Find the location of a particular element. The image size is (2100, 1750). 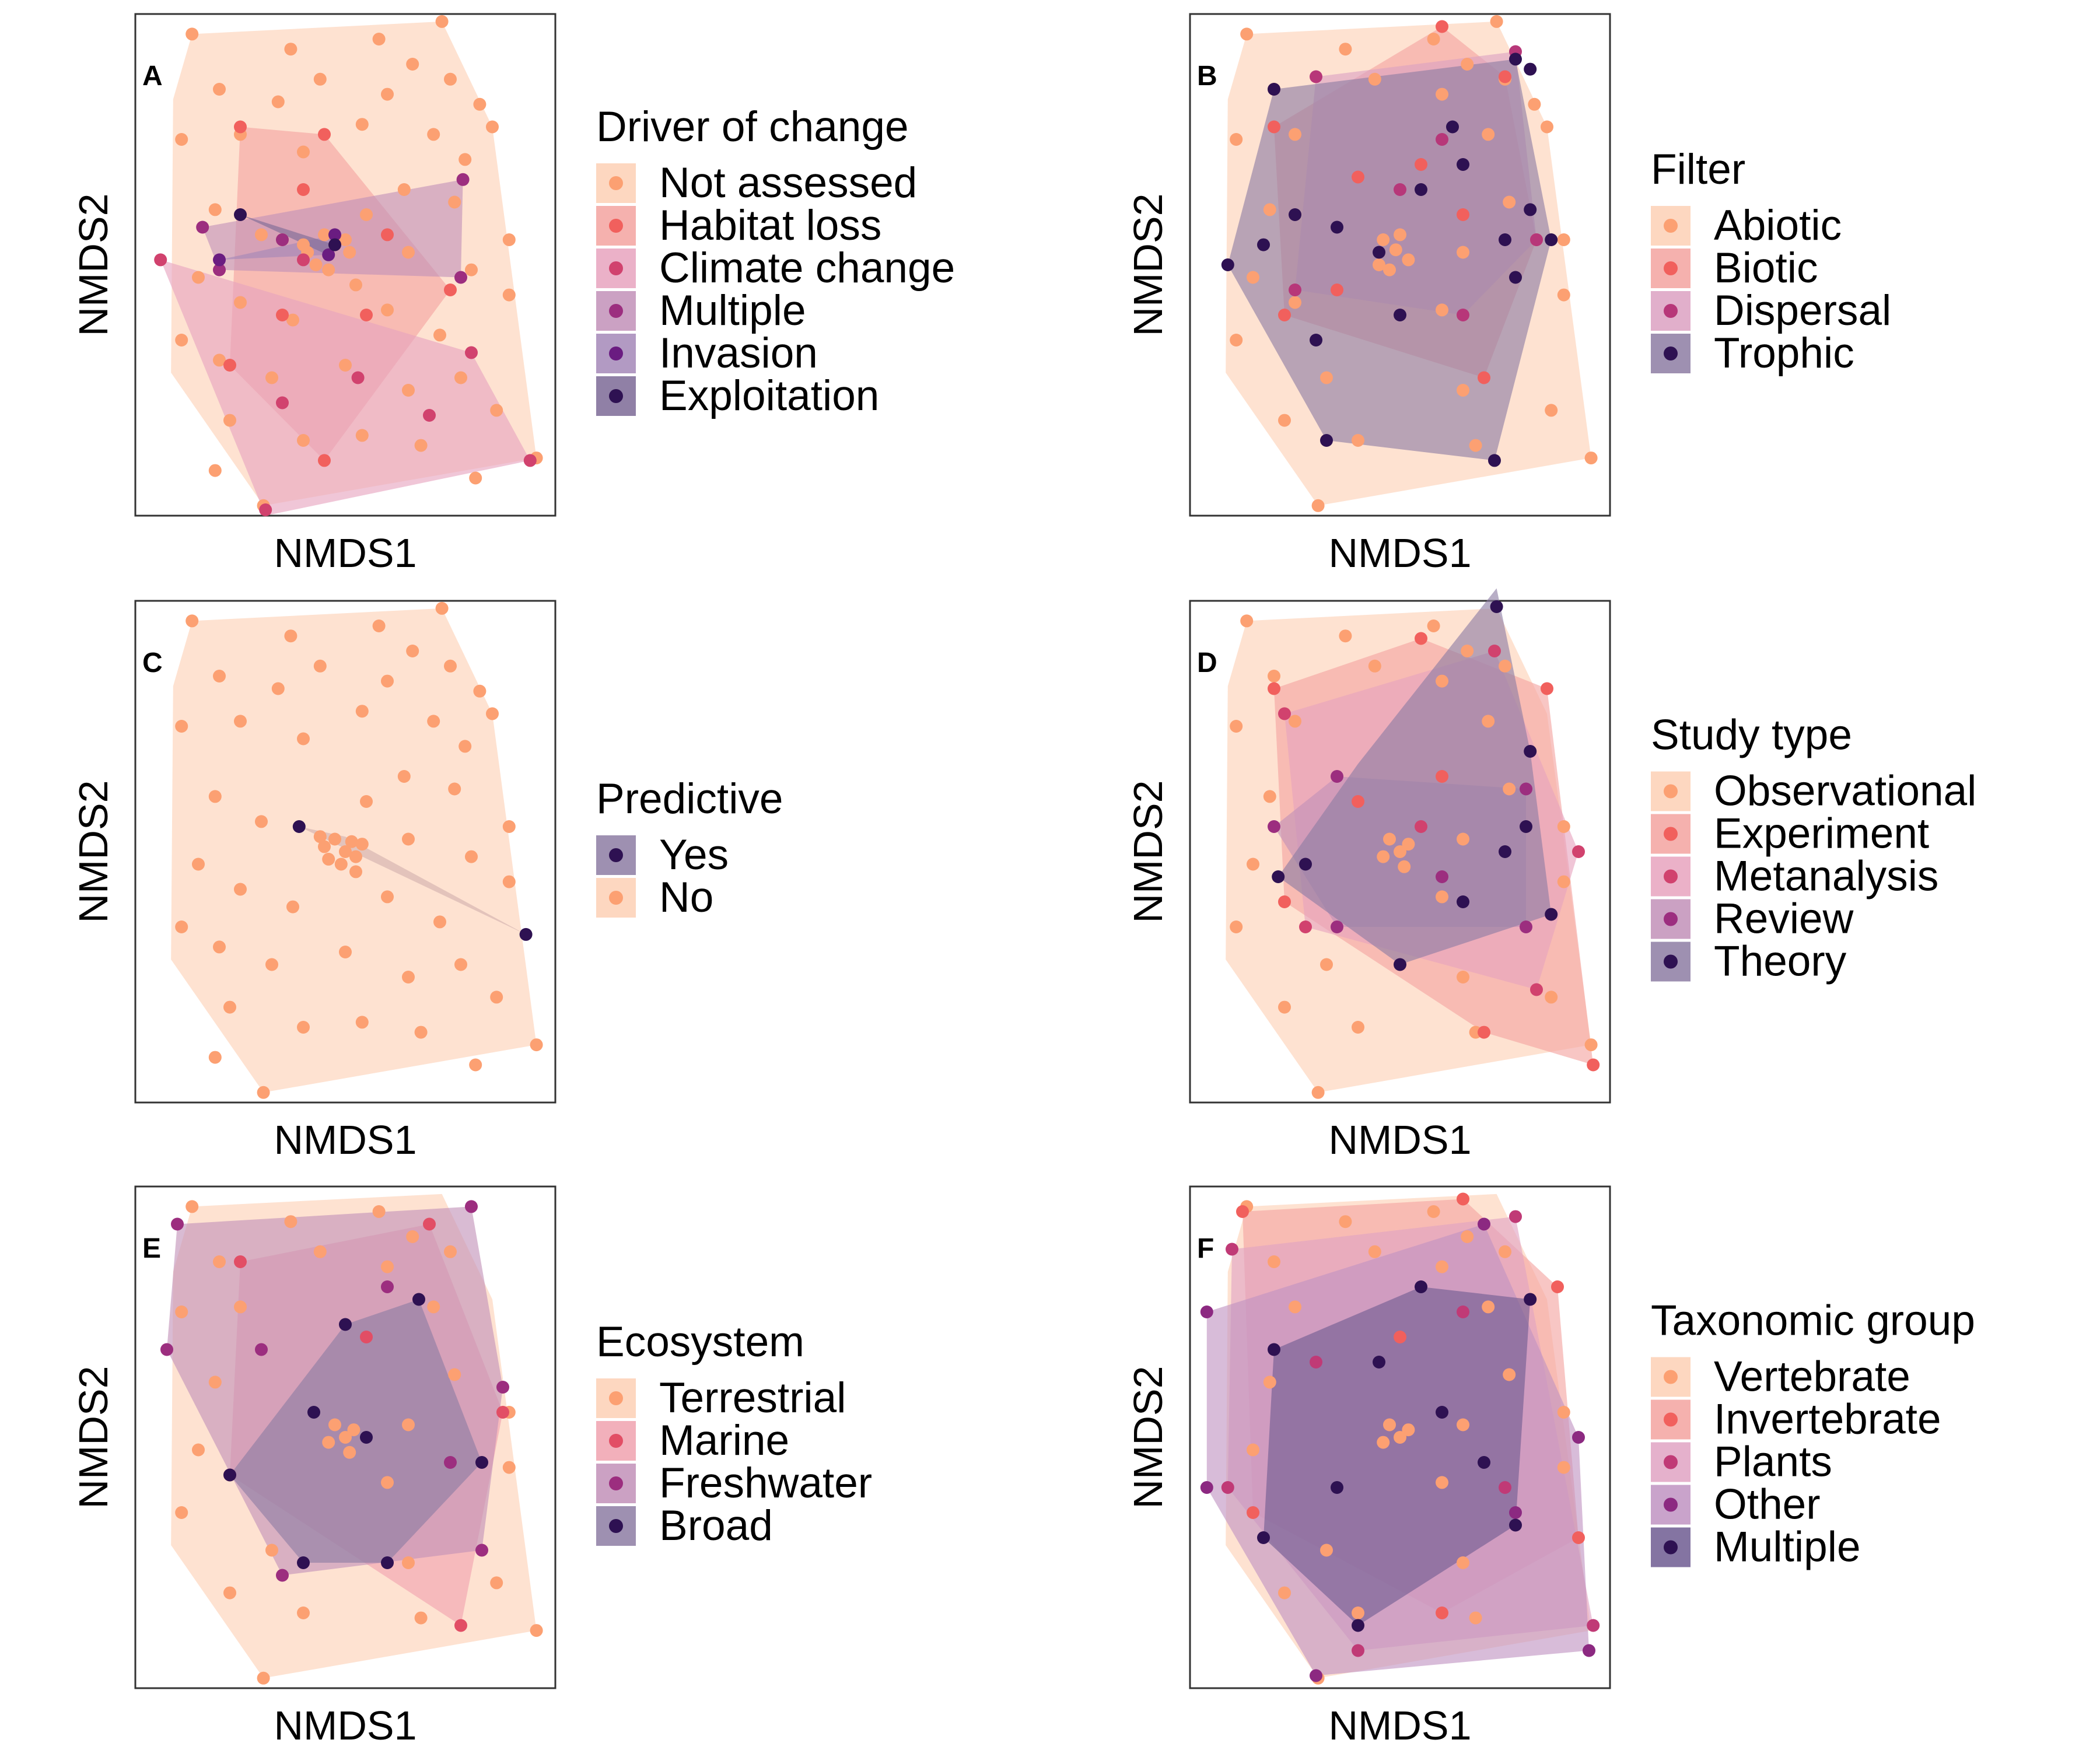

panel-label: C is located at coordinates (152, 663).